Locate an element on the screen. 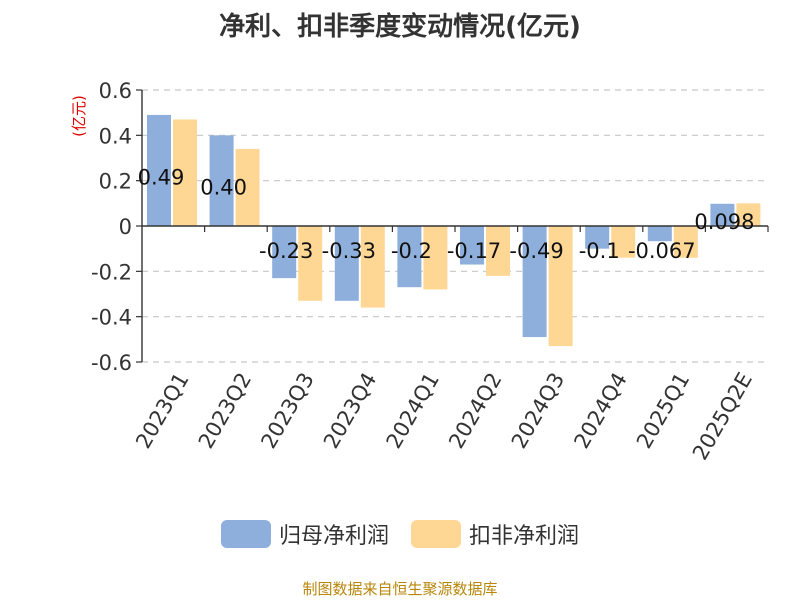  data-label: 0.098 is located at coordinates (724, 222).